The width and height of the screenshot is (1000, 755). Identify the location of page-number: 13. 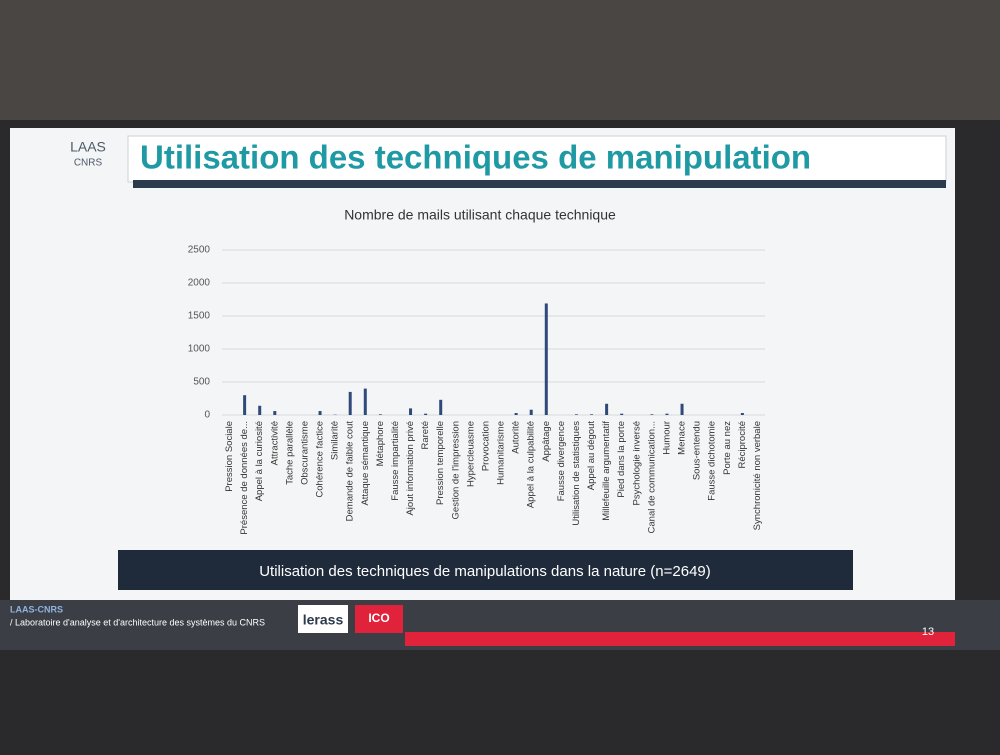
(928, 632).